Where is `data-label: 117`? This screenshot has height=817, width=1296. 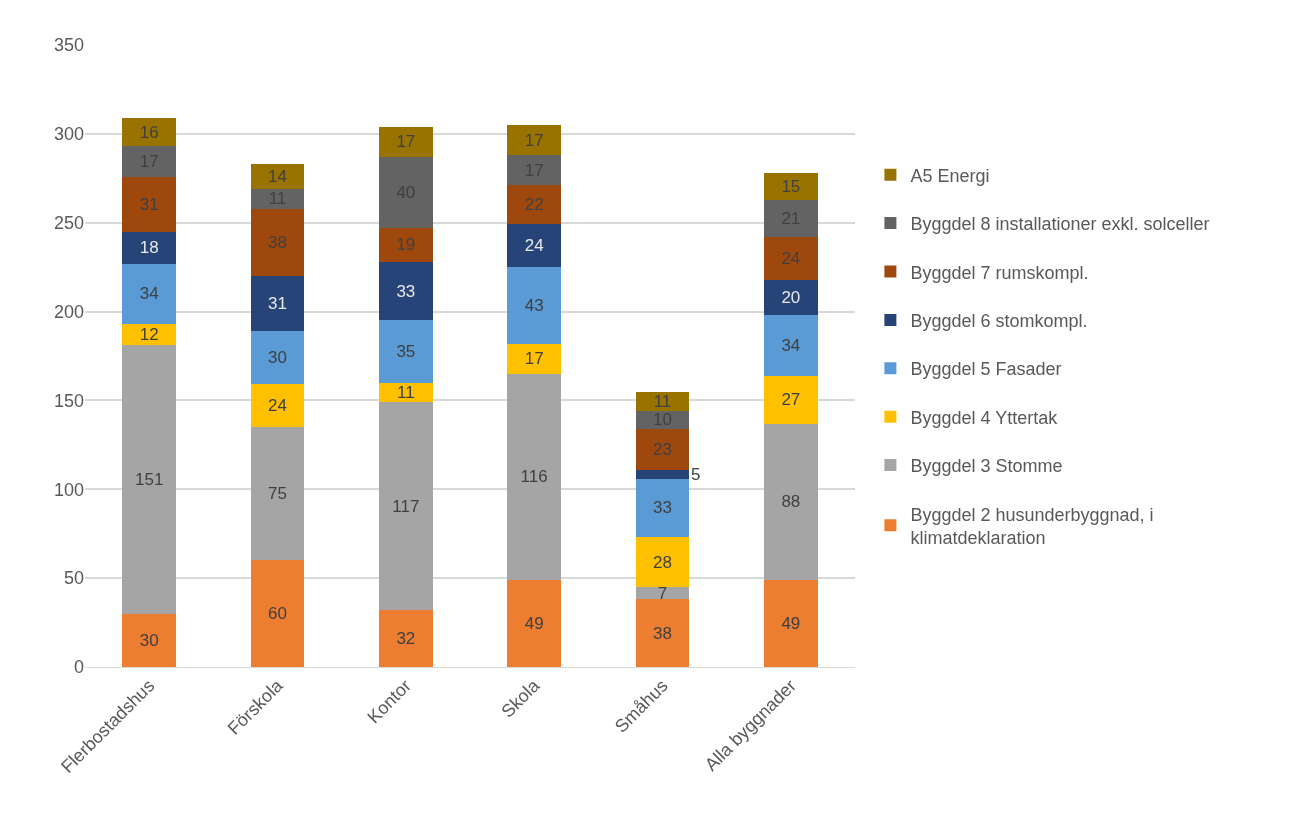
data-label: 117 is located at coordinates (406, 506).